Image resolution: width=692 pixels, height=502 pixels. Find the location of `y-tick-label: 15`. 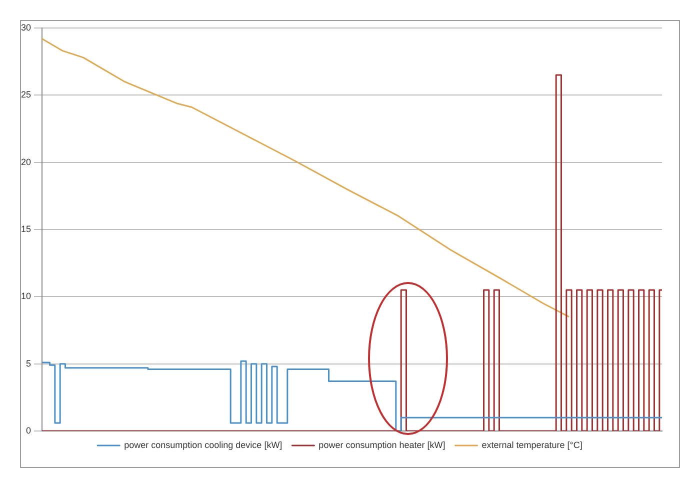

y-tick-label: 15 is located at coordinates (26, 229).